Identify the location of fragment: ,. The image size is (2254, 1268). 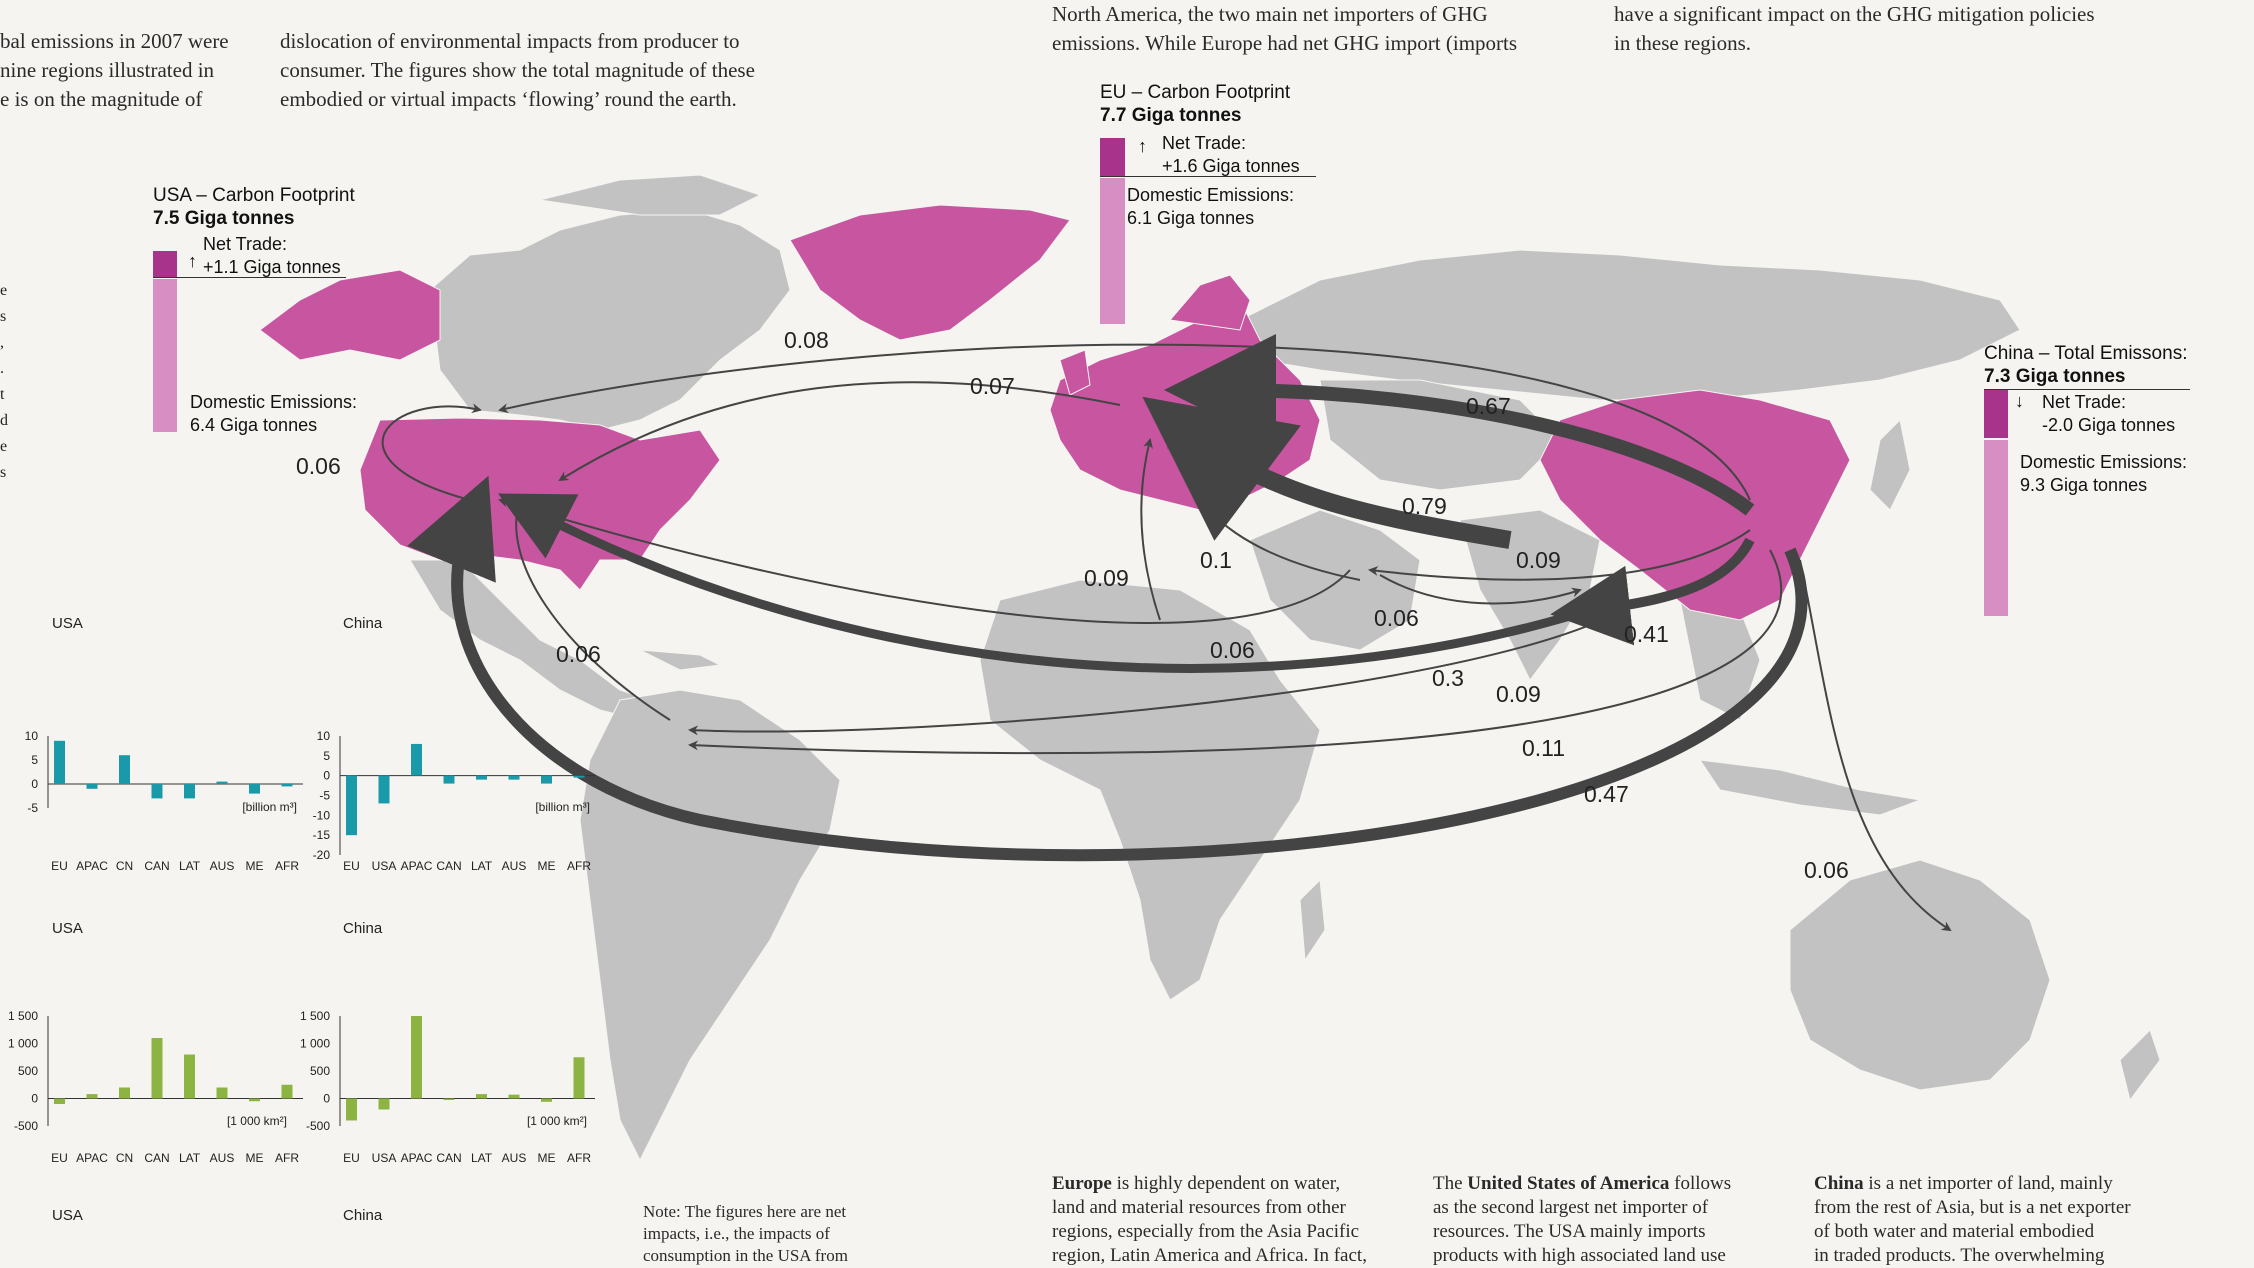
(2, 342).